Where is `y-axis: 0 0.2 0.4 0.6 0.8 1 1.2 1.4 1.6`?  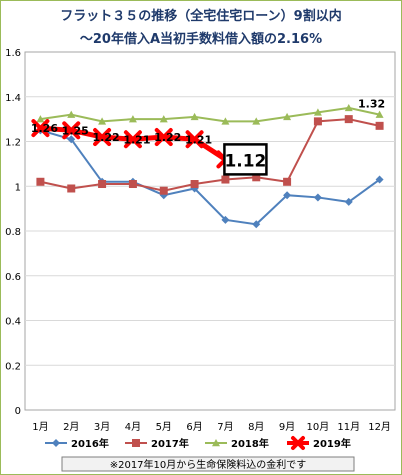
y-axis: 0 0.2 0.4 0.6 0.8 1 1.2 1.4 1.6 is located at coordinates (13, 232).